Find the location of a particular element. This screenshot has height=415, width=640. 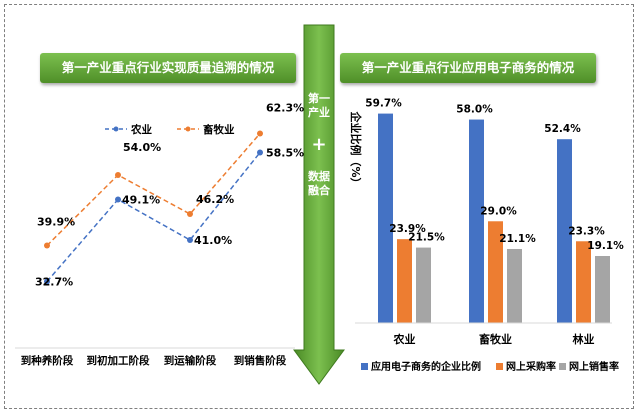

bar-label-3-3: 19.1% is located at coordinates (605, 246).